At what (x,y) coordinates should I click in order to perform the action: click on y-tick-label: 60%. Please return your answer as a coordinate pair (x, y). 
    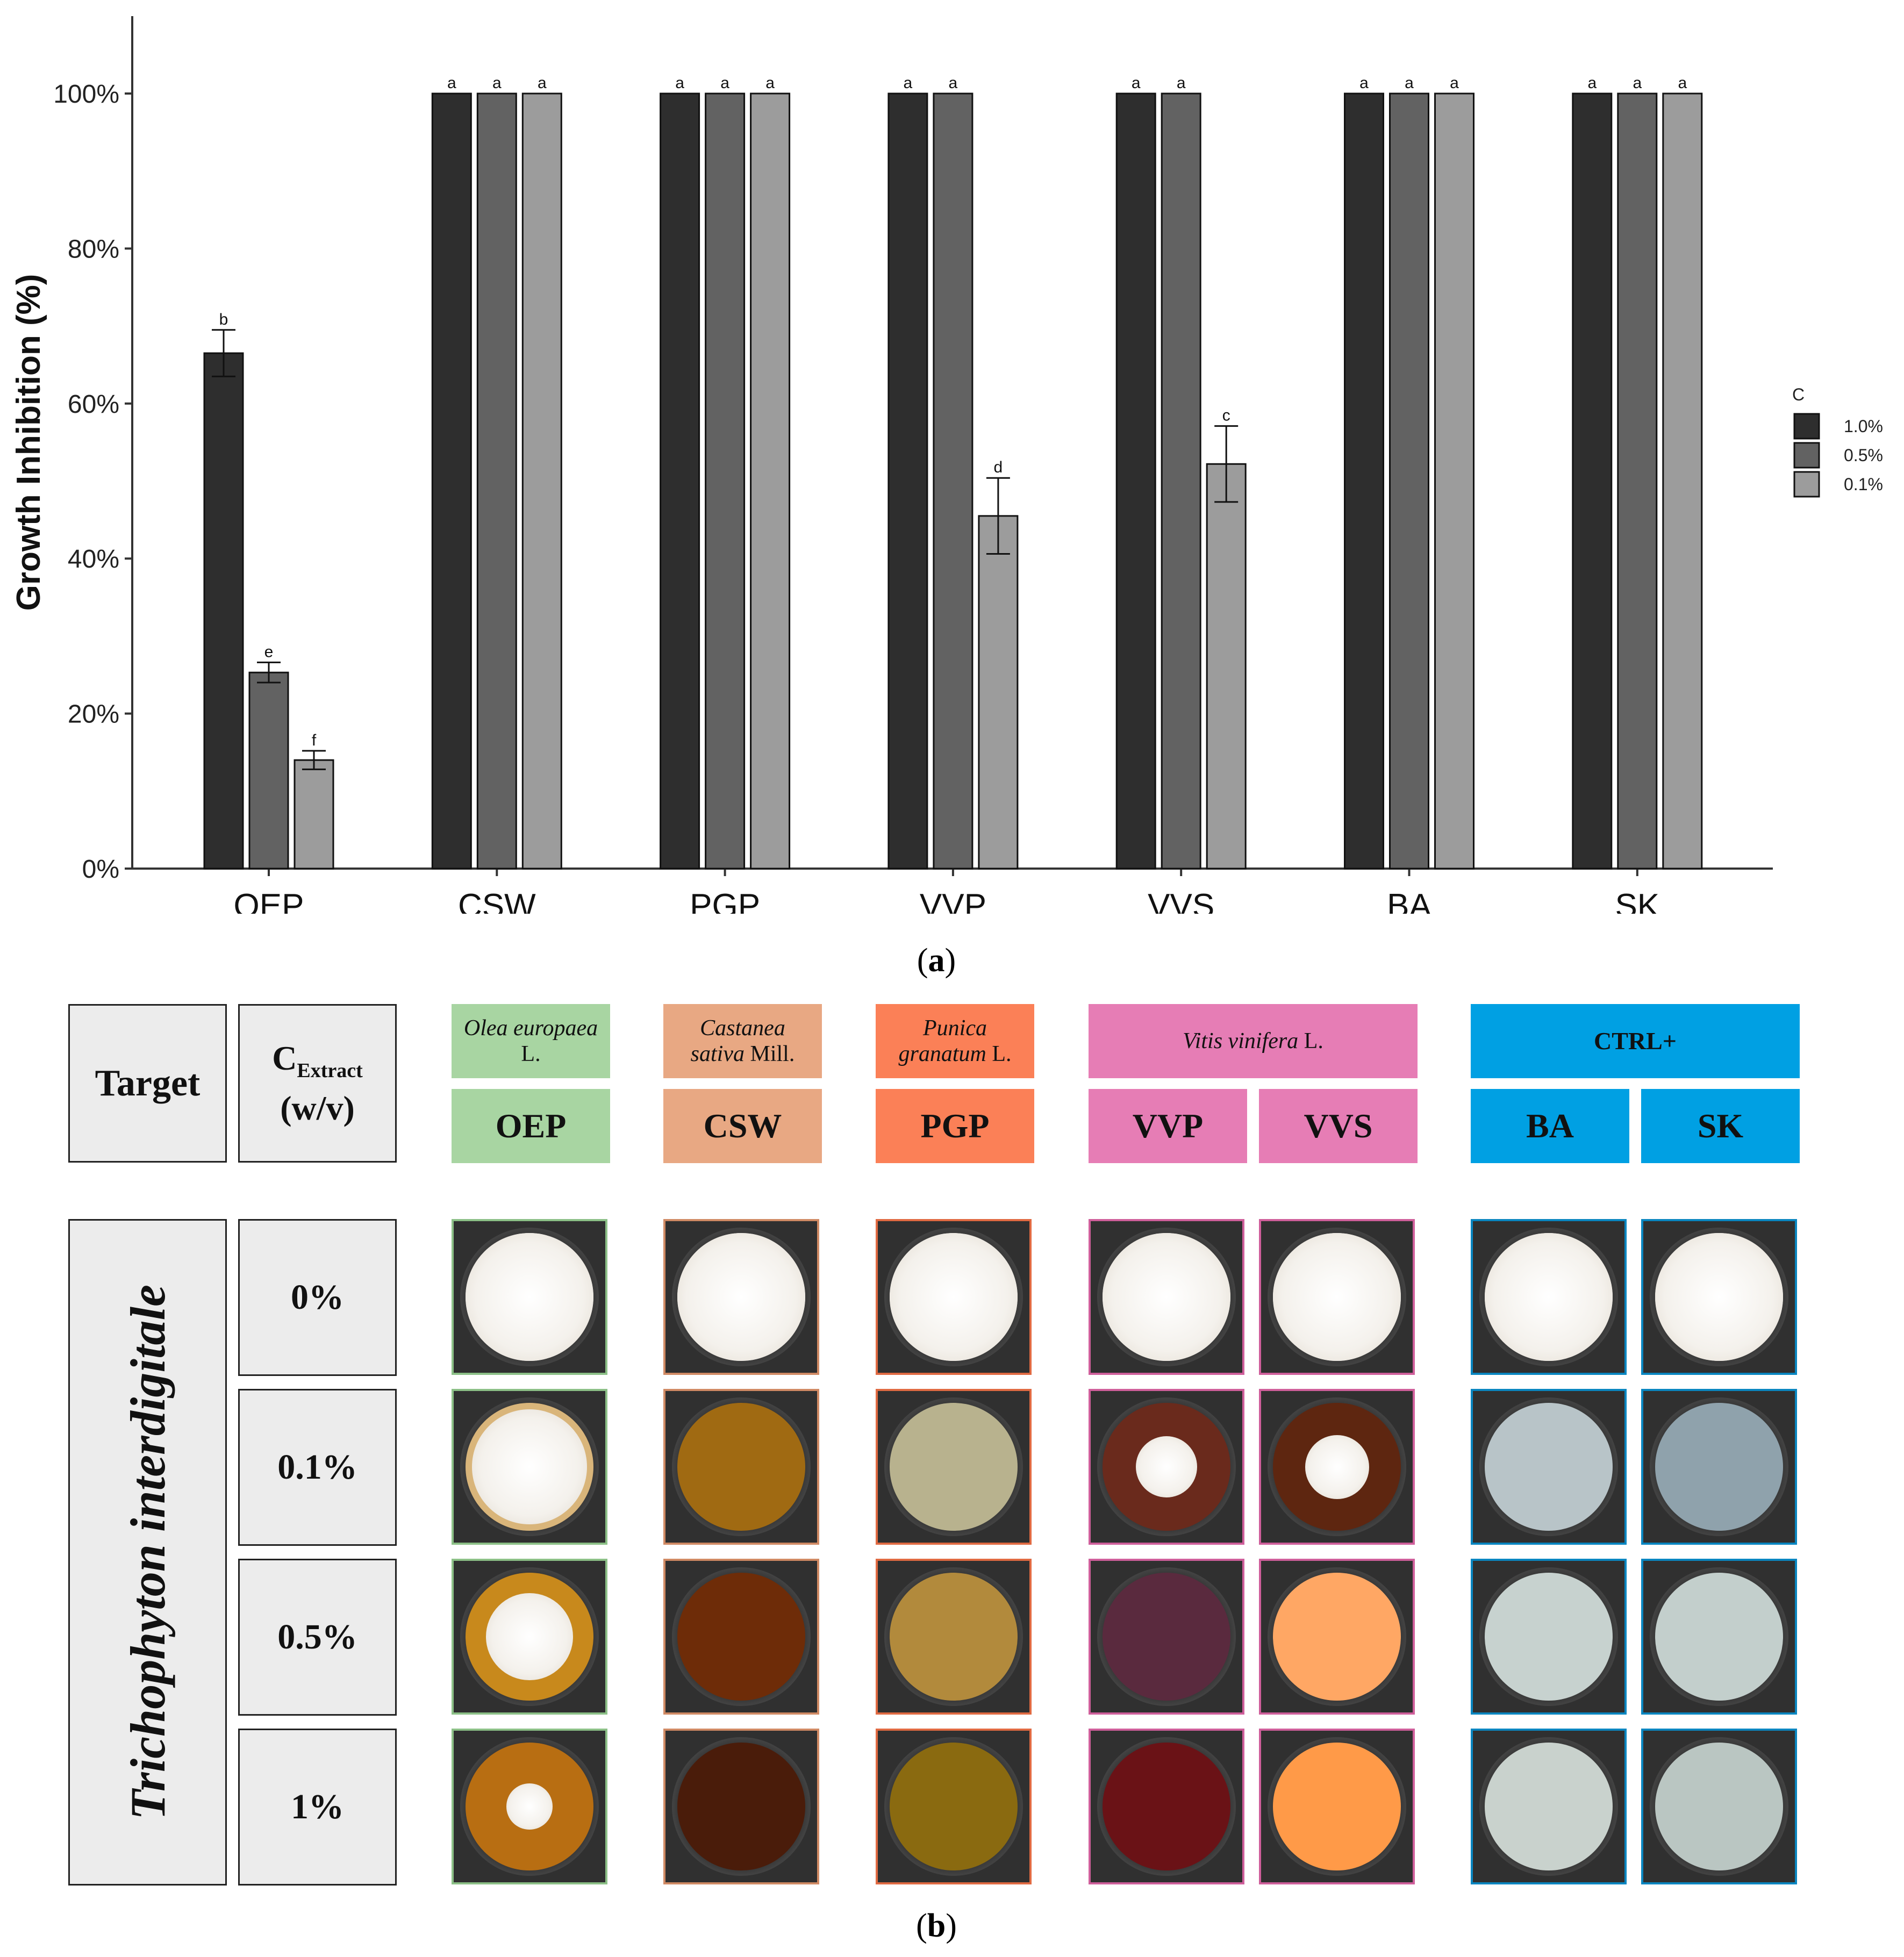
    Looking at the image, I should click on (93, 404).